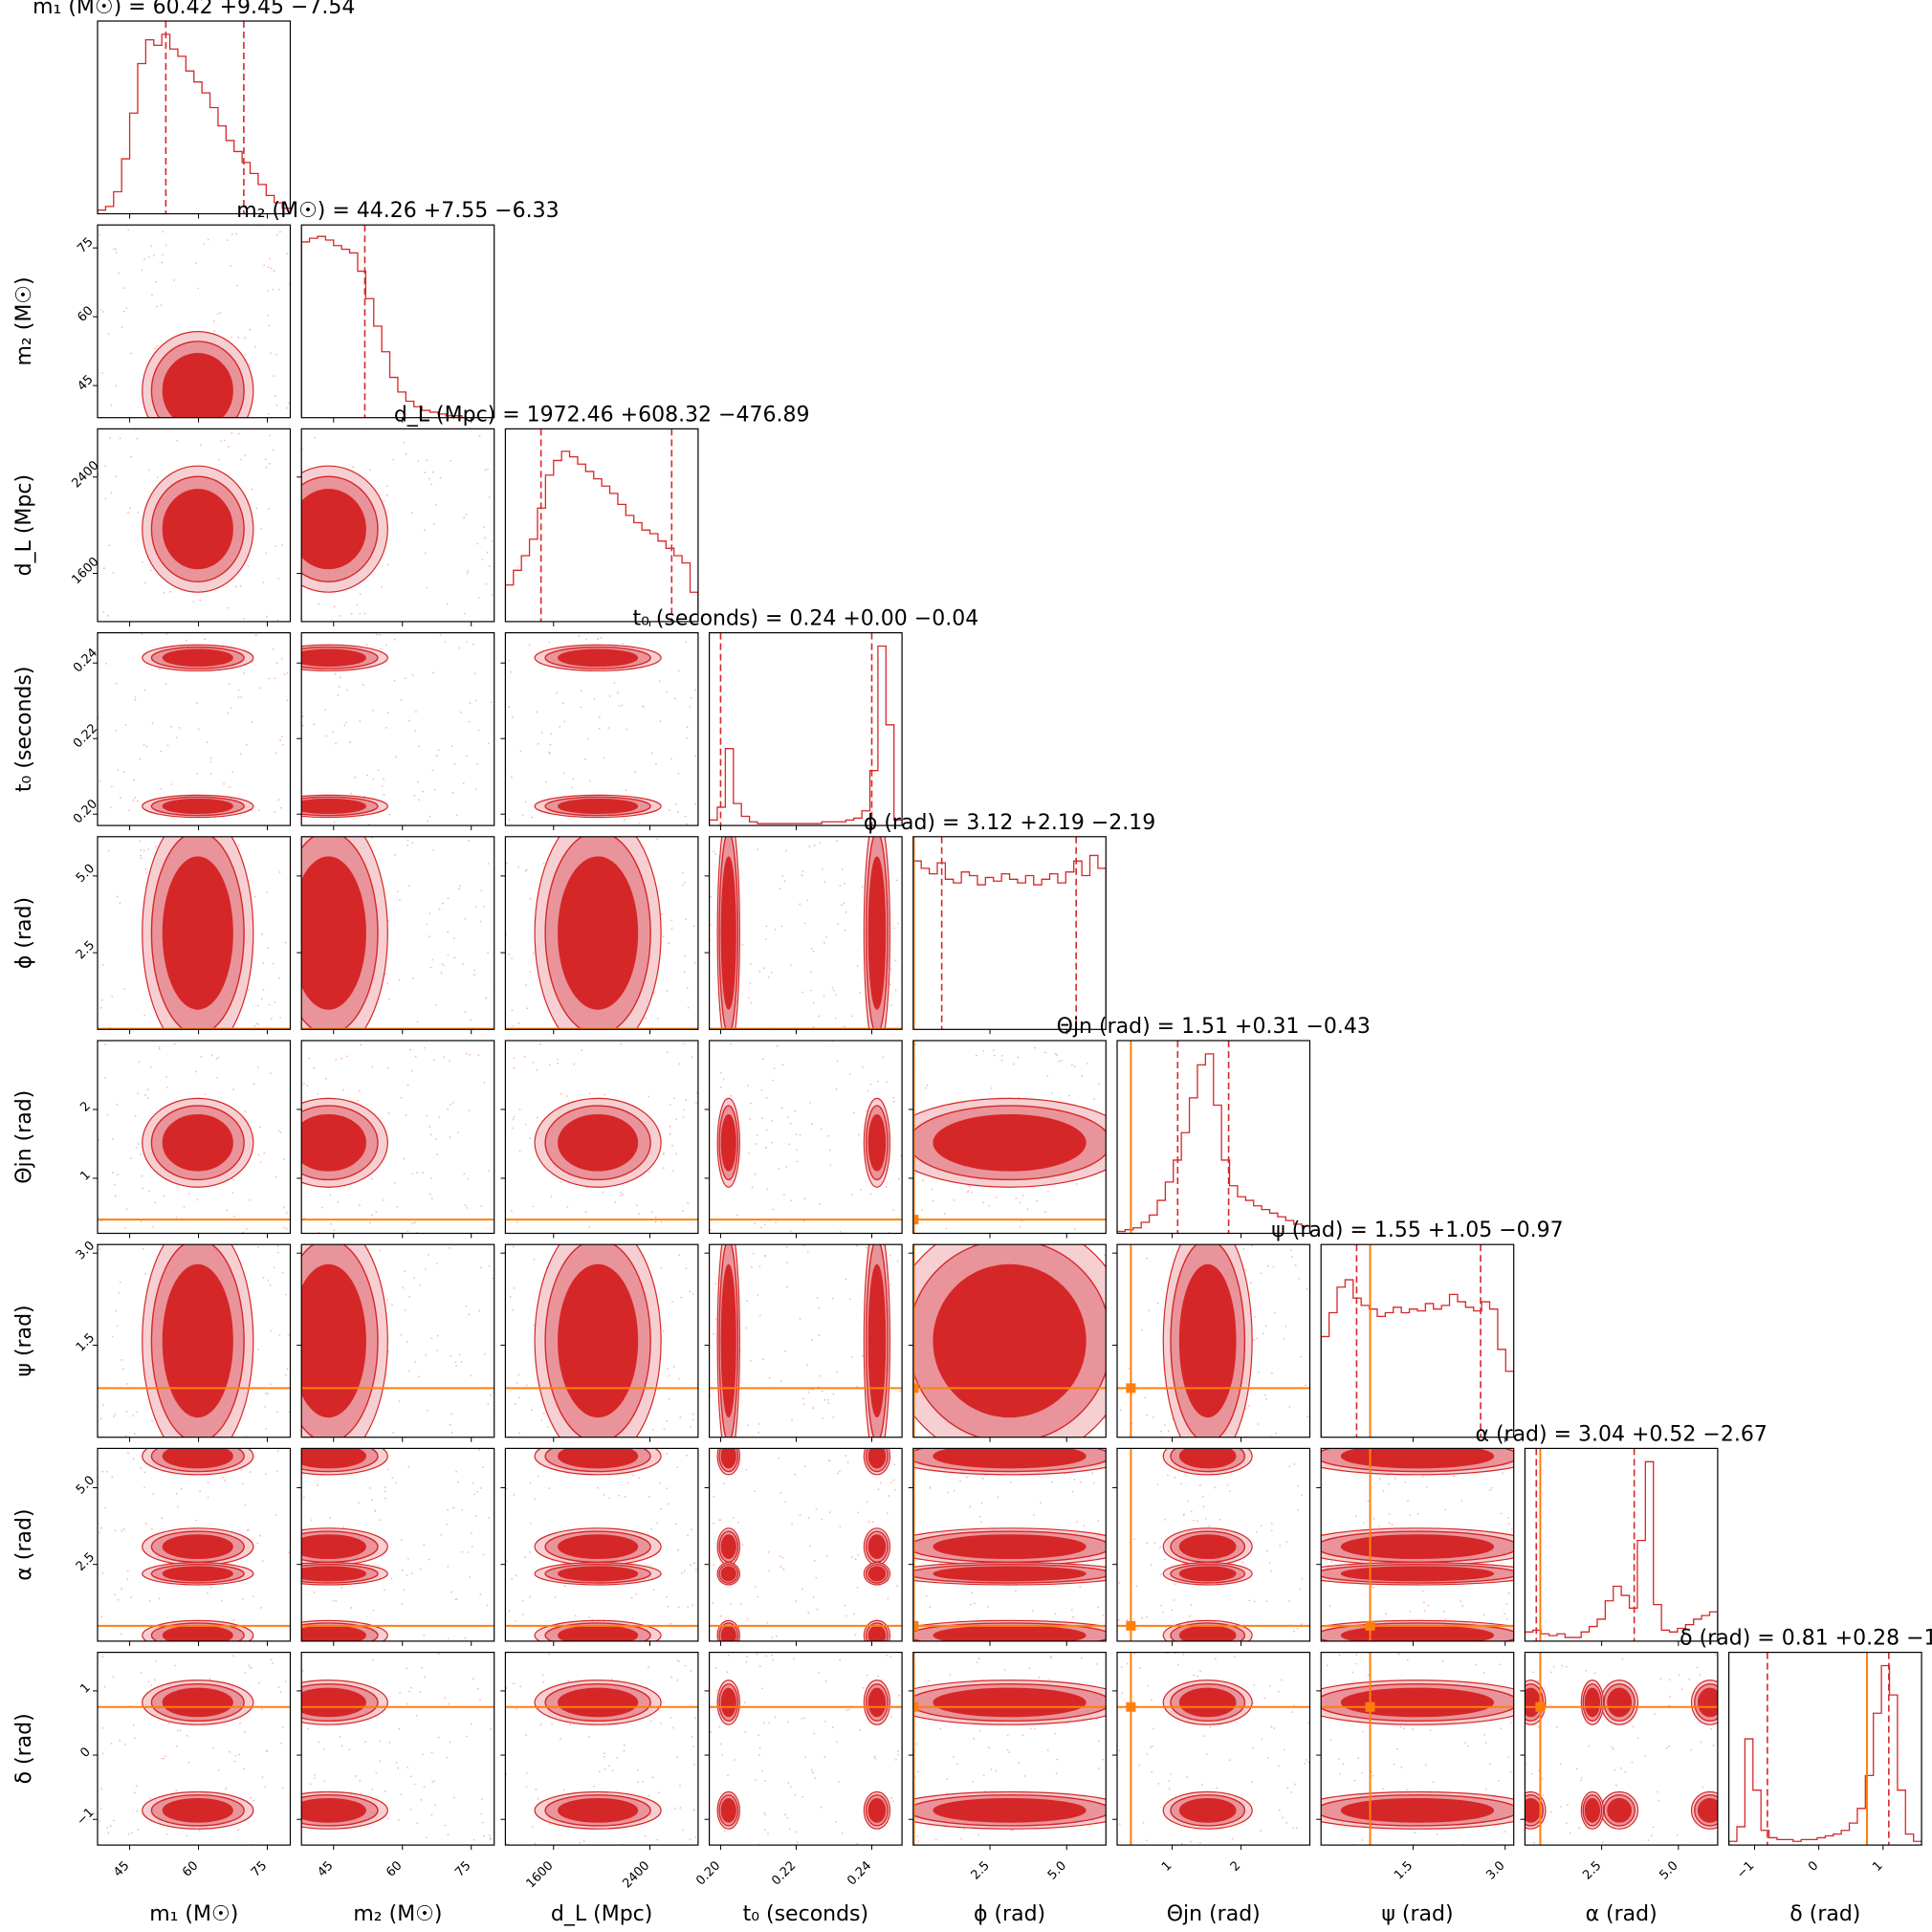 The width and height of the screenshot is (1932, 1932). Describe the element at coordinates (85, 1175) in the screenshot. I see `ytick-label-theta_jn-0: 1` at that location.